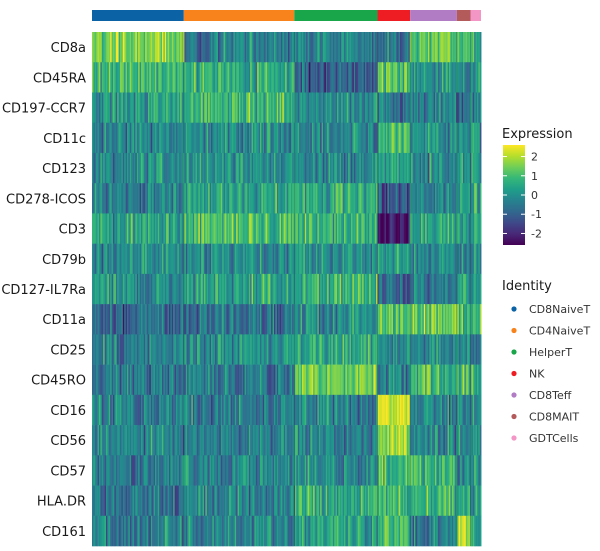 The height and width of the screenshot is (551, 600). Describe the element at coordinates (550, 352) in the screenshot. I see `legend-label-HelperT: HelperT` at that location.